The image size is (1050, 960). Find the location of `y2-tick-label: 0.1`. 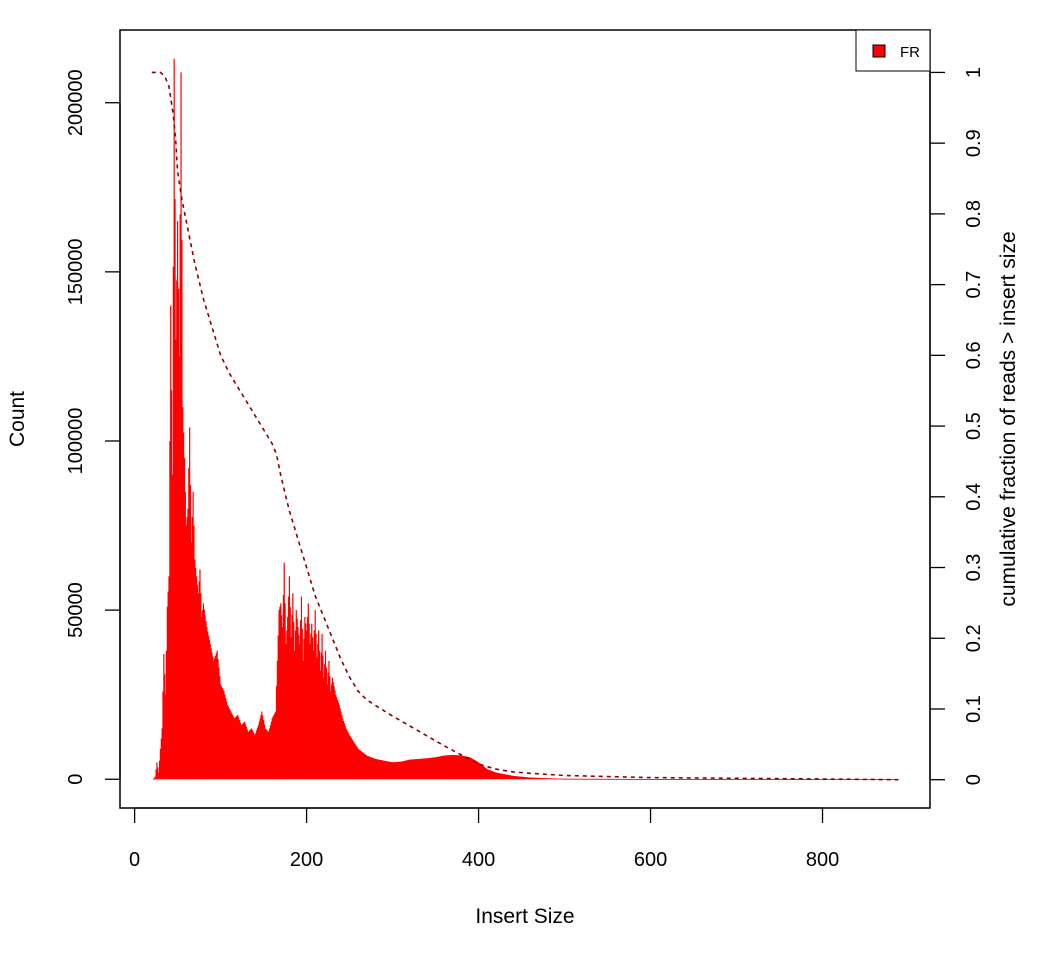

y2-tick-label: 0.1 is located at coordinates (974, 709).